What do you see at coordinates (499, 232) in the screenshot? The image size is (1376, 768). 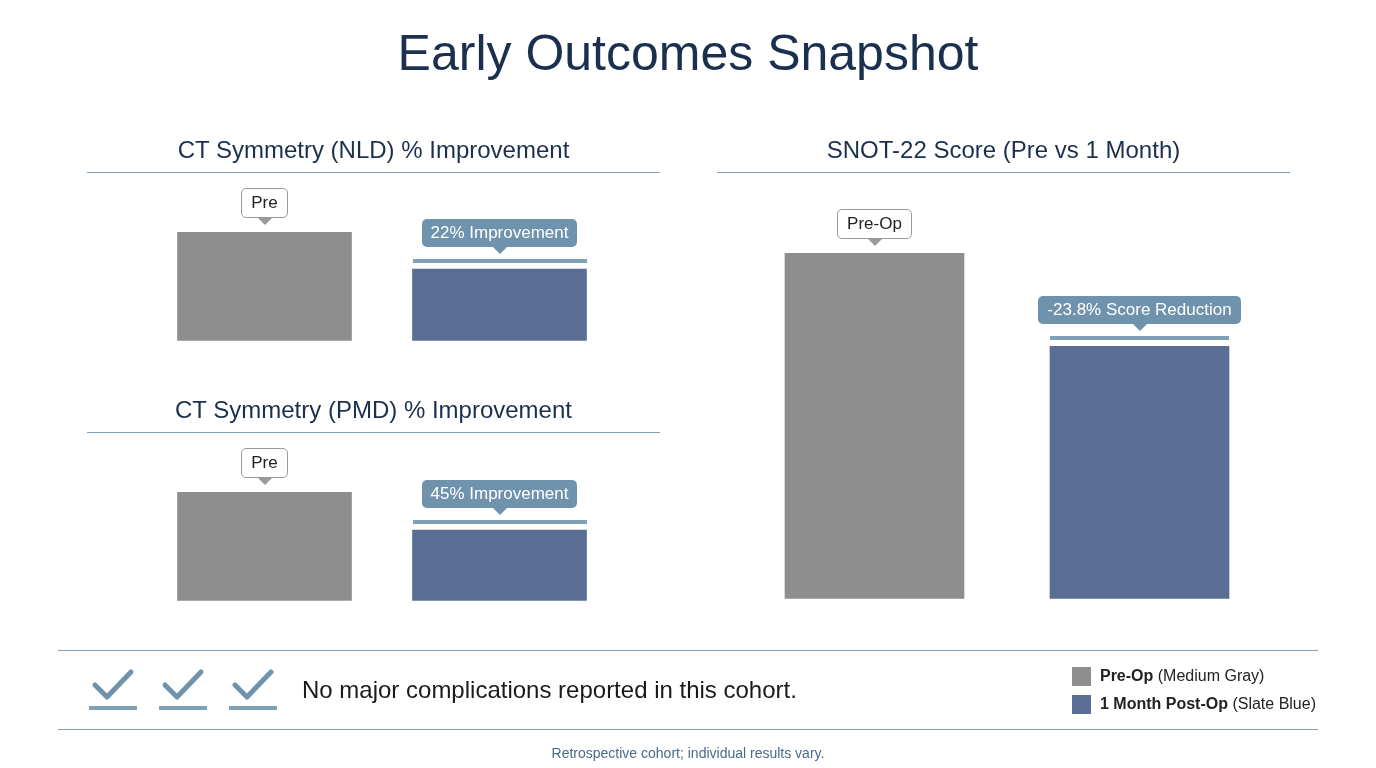 I see `annotation: 22% Improvement` at bounding box center [499, 232].